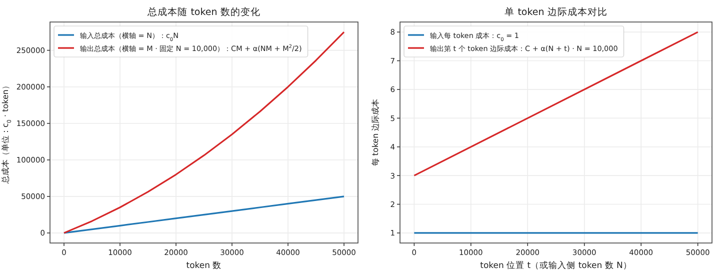 The width and height of the screenshot is (720, 272). What do you see at coordinates (204, 265) in the screenshot?
I see `x-axis-title: token 数` at bounding box center [204, 265].